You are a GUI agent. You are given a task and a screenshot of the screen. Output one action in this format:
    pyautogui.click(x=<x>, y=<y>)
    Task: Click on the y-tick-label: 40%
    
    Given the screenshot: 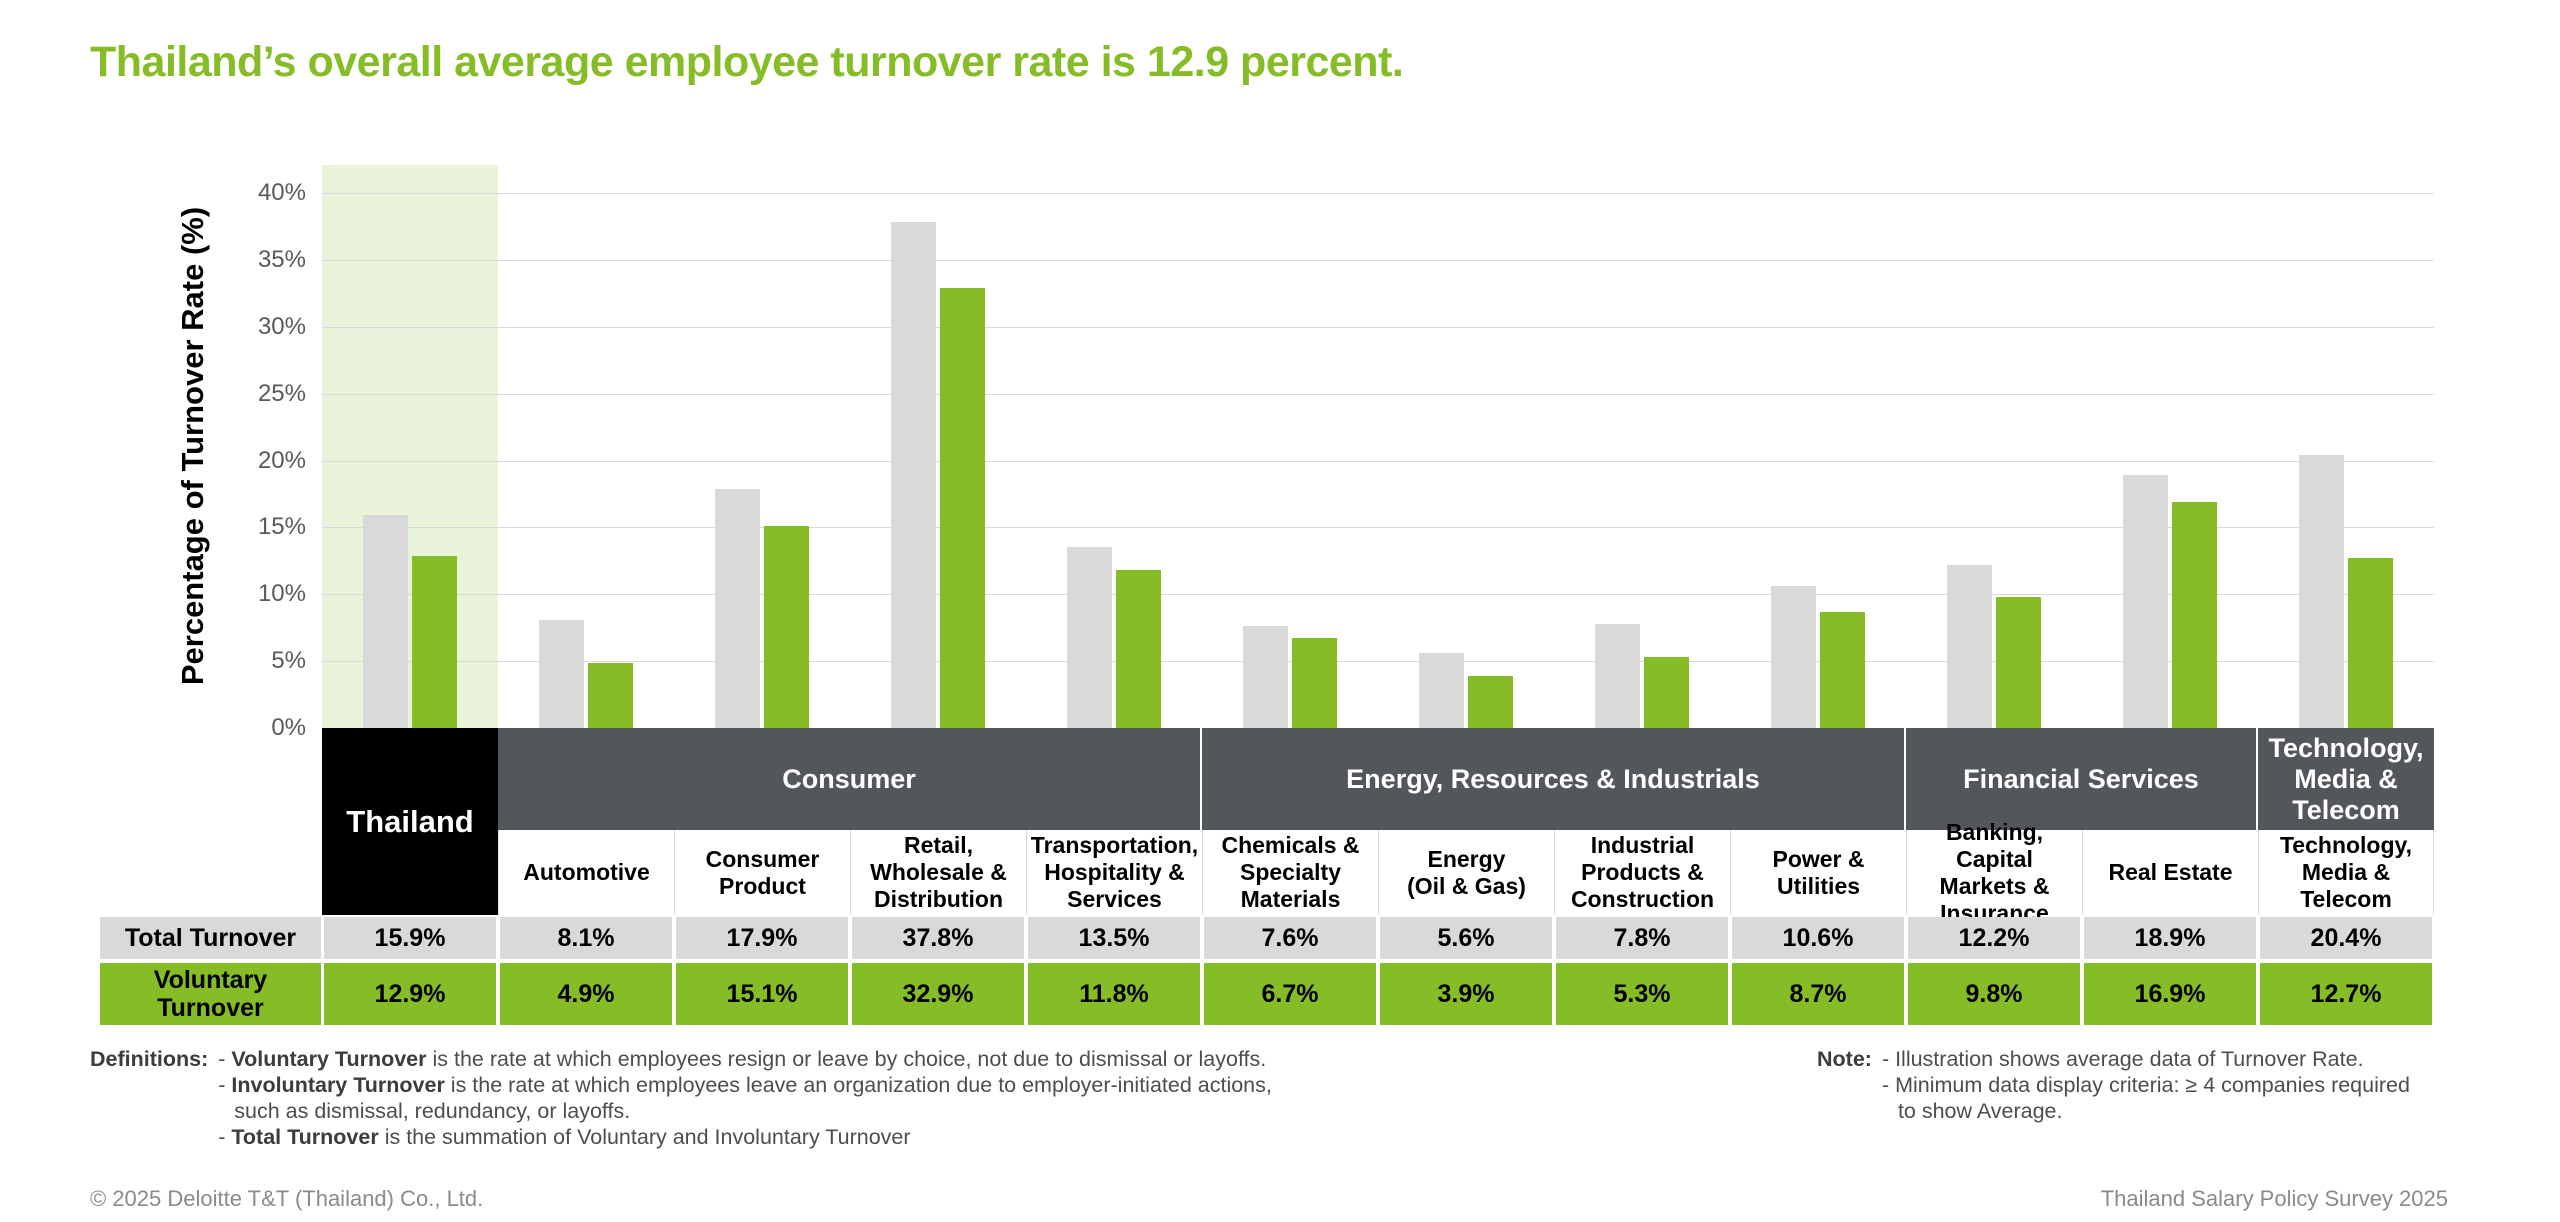 What is the action you would take?
    pyautogui.click(x=281, y=192)
    